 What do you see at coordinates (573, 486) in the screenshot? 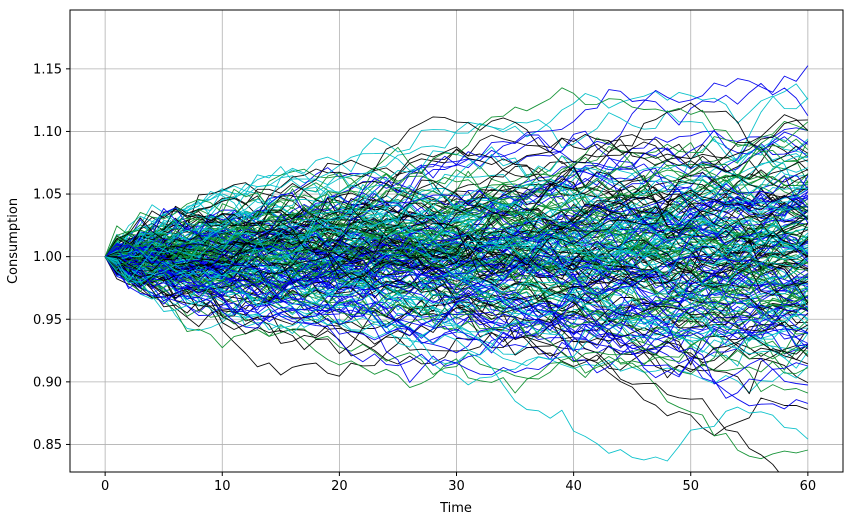
I see `x-tick-label: 40` at bounding box center [573, 486].